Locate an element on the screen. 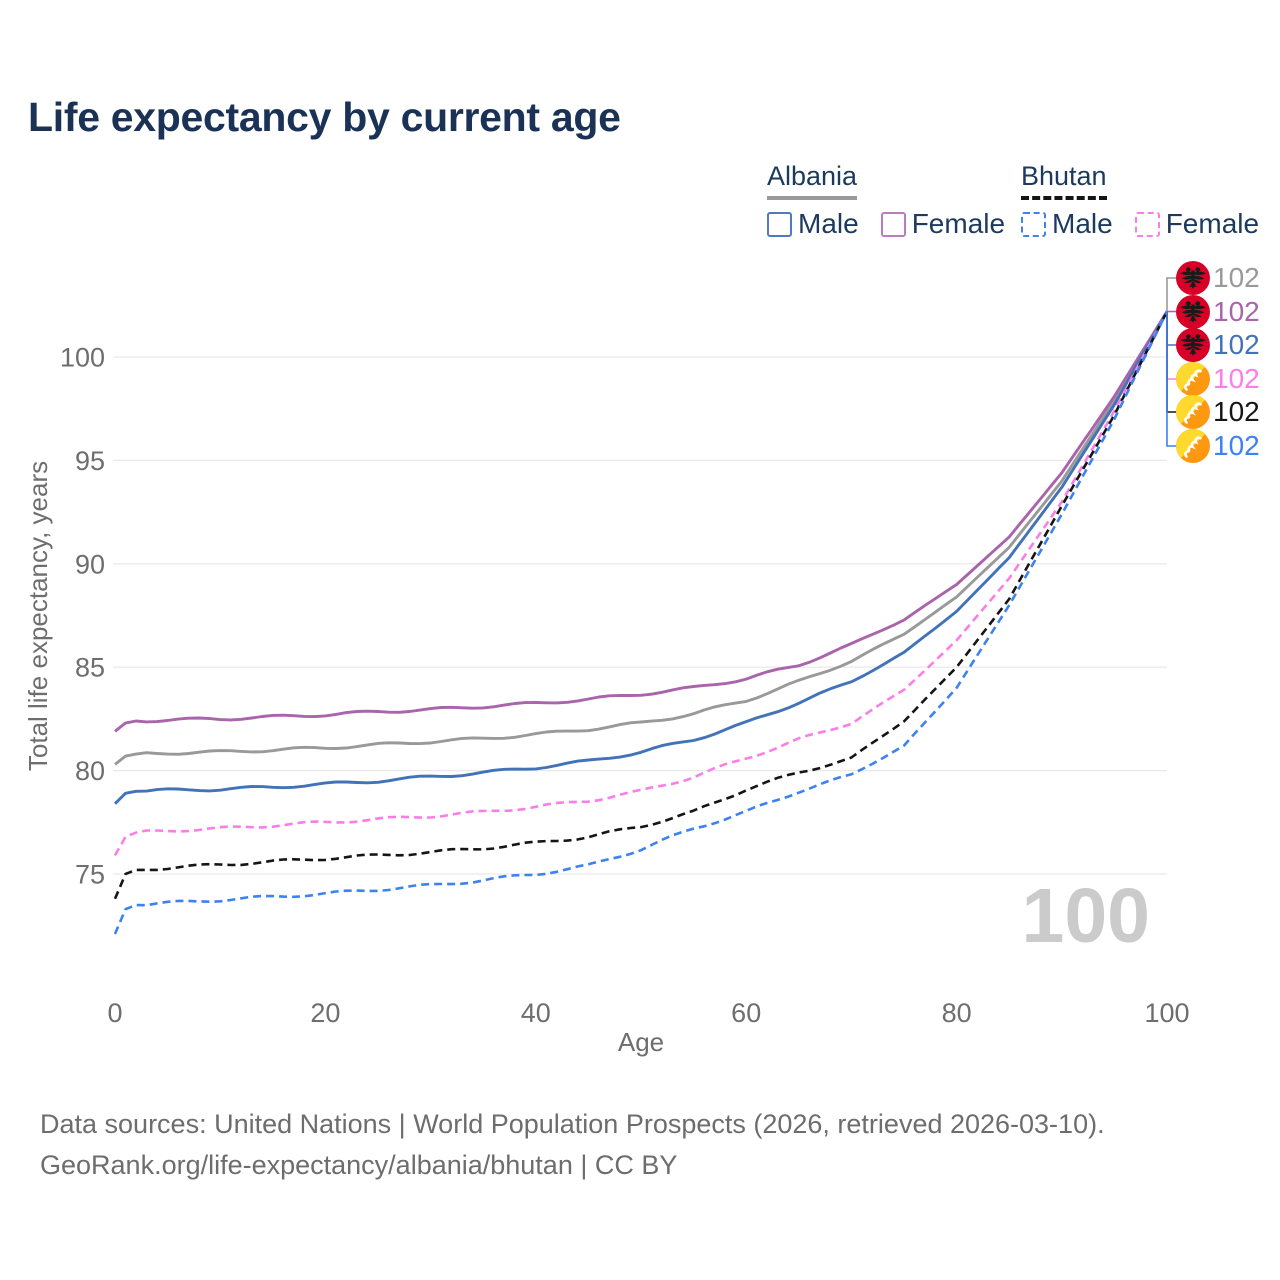 The height and width of the screenshot is (1280, 1280). y-axis-title: Total life expectancy, years is located at coordinates (38, 616).